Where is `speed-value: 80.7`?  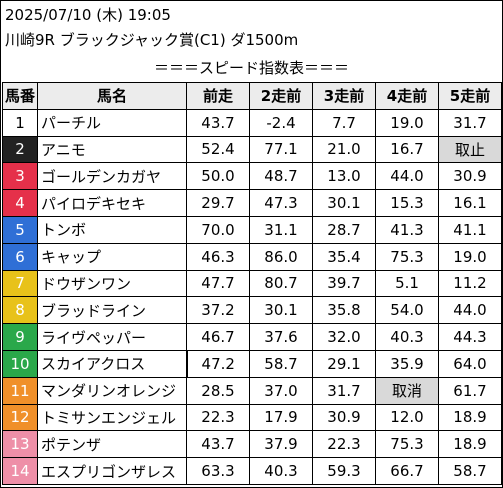
speed-value: 80.7 is located at coordinates (281, 283).